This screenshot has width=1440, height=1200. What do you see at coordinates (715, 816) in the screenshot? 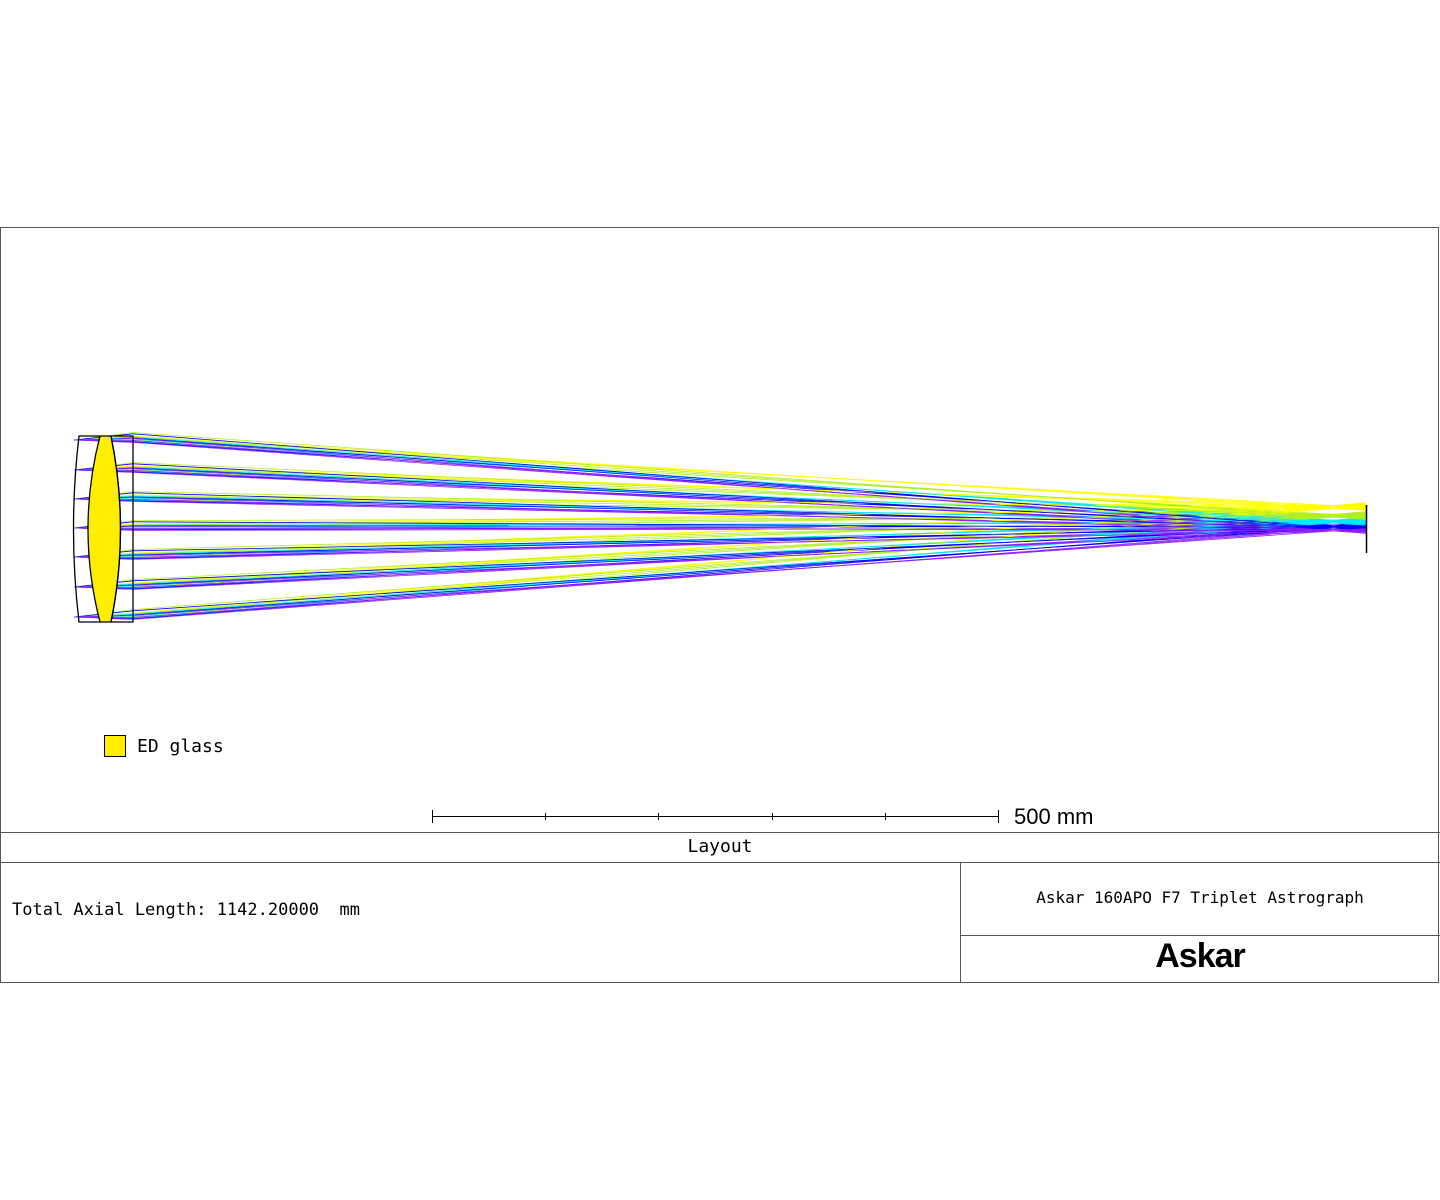
I see `scale-bar` at bounding box center [715, 816].